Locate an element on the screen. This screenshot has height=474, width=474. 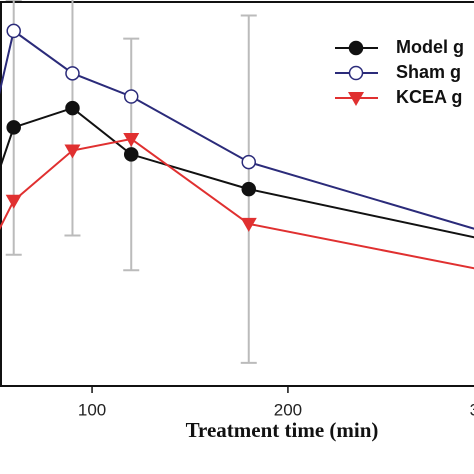
x-tick-label: 100 is located at coordinates (92, 409).